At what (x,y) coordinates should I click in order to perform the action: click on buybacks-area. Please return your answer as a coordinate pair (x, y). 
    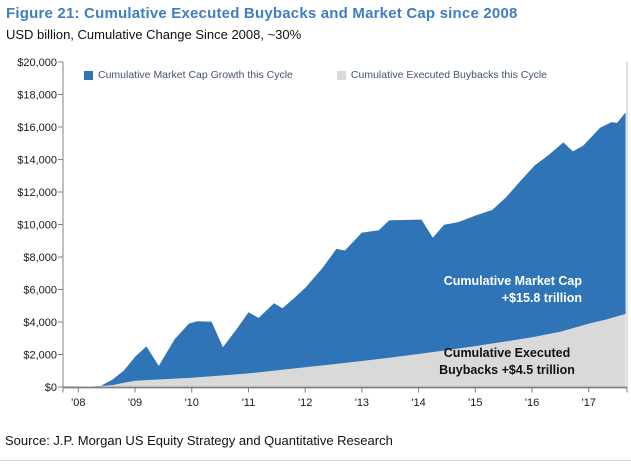
    Looking at the image, I should click on (344, 350).